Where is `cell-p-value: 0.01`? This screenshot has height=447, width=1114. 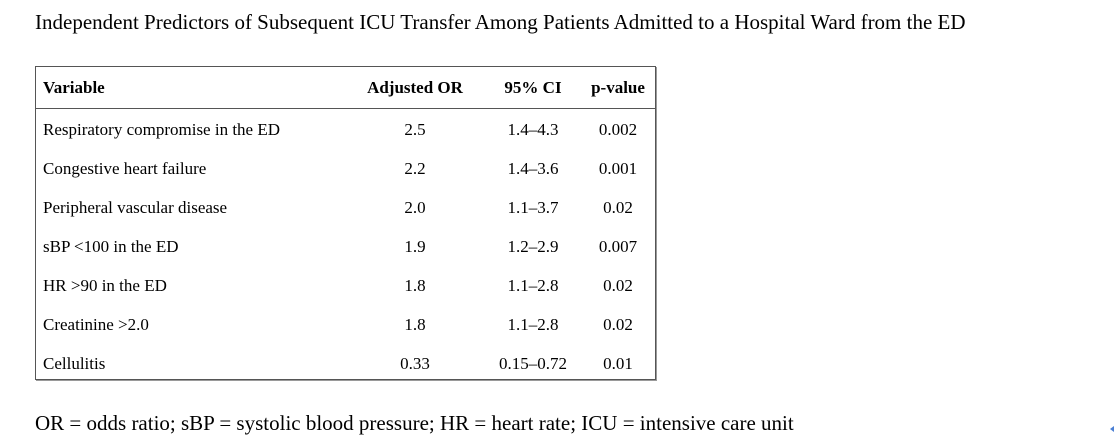
cell-p-value: 0.01 is located at coordinates (618, 363).